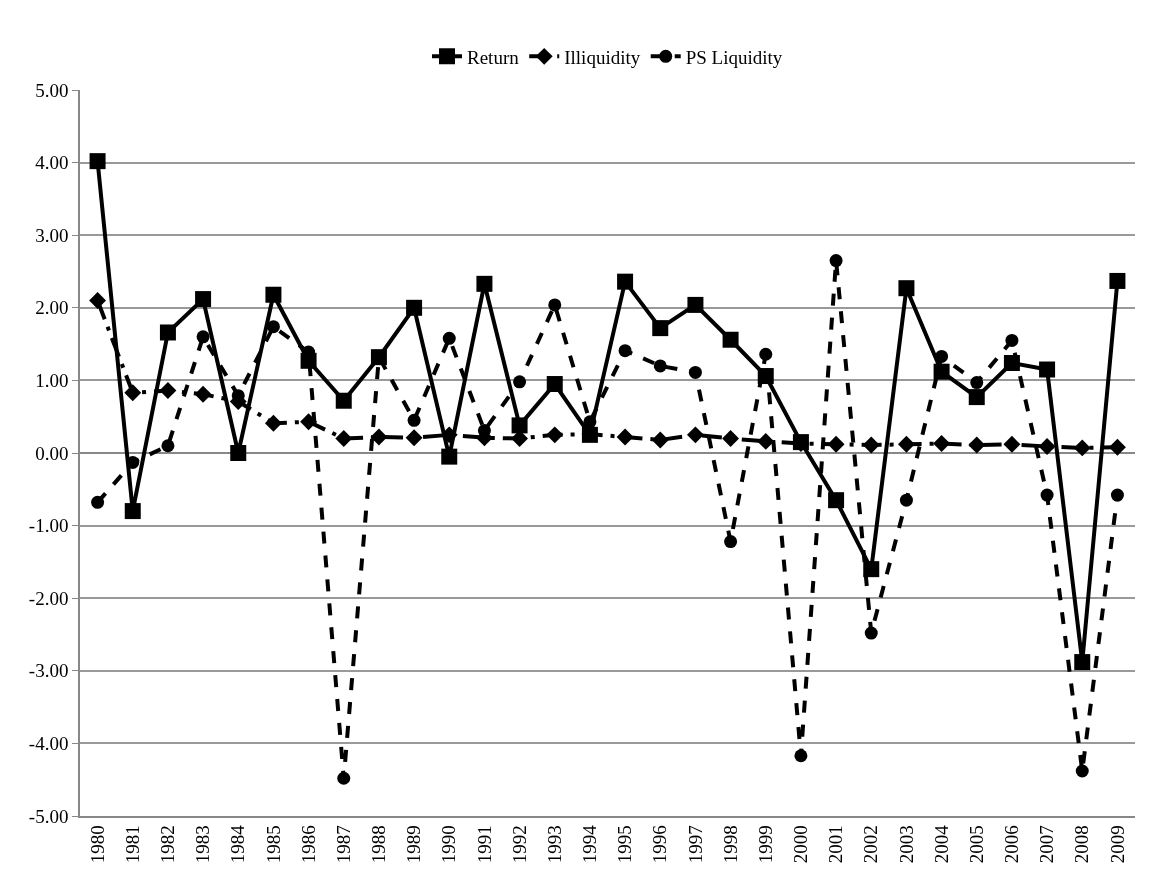  What do you see at coordinates (203, 844) in the screenshot?
I see `x-tick-label: 1983` at bounding box center [203, 844].